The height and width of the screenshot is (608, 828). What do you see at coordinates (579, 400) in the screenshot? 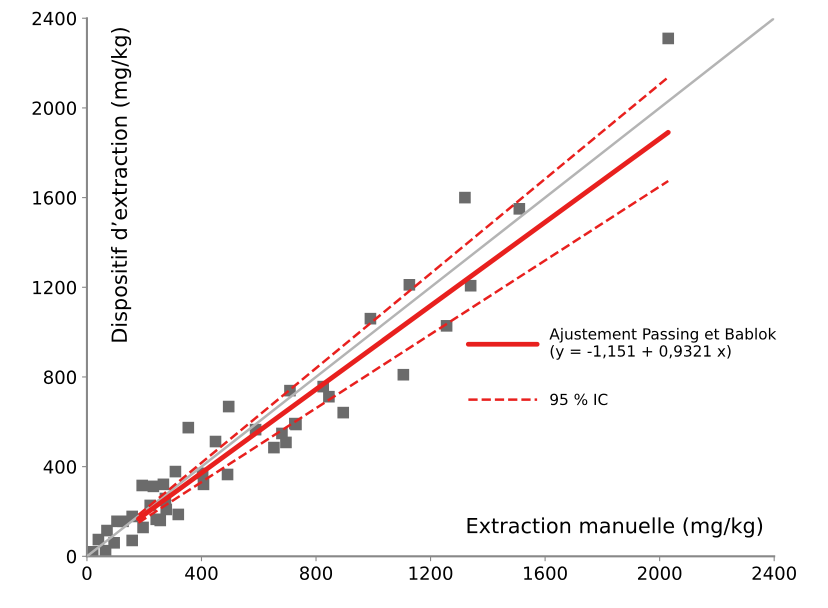
I see `legend-label: 95 % IC` at bounding box center [579, 400].